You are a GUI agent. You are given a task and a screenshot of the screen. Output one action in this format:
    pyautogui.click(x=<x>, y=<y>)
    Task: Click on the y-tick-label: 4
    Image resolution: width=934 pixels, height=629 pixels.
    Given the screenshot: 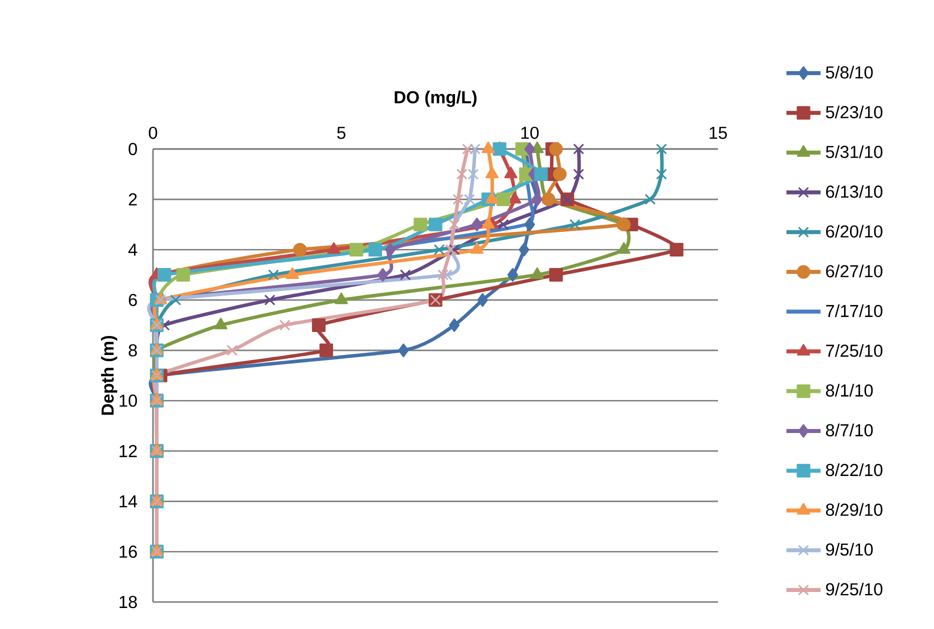 What is the action you would take?
    pyautogui.click(x=133, y=250)
    